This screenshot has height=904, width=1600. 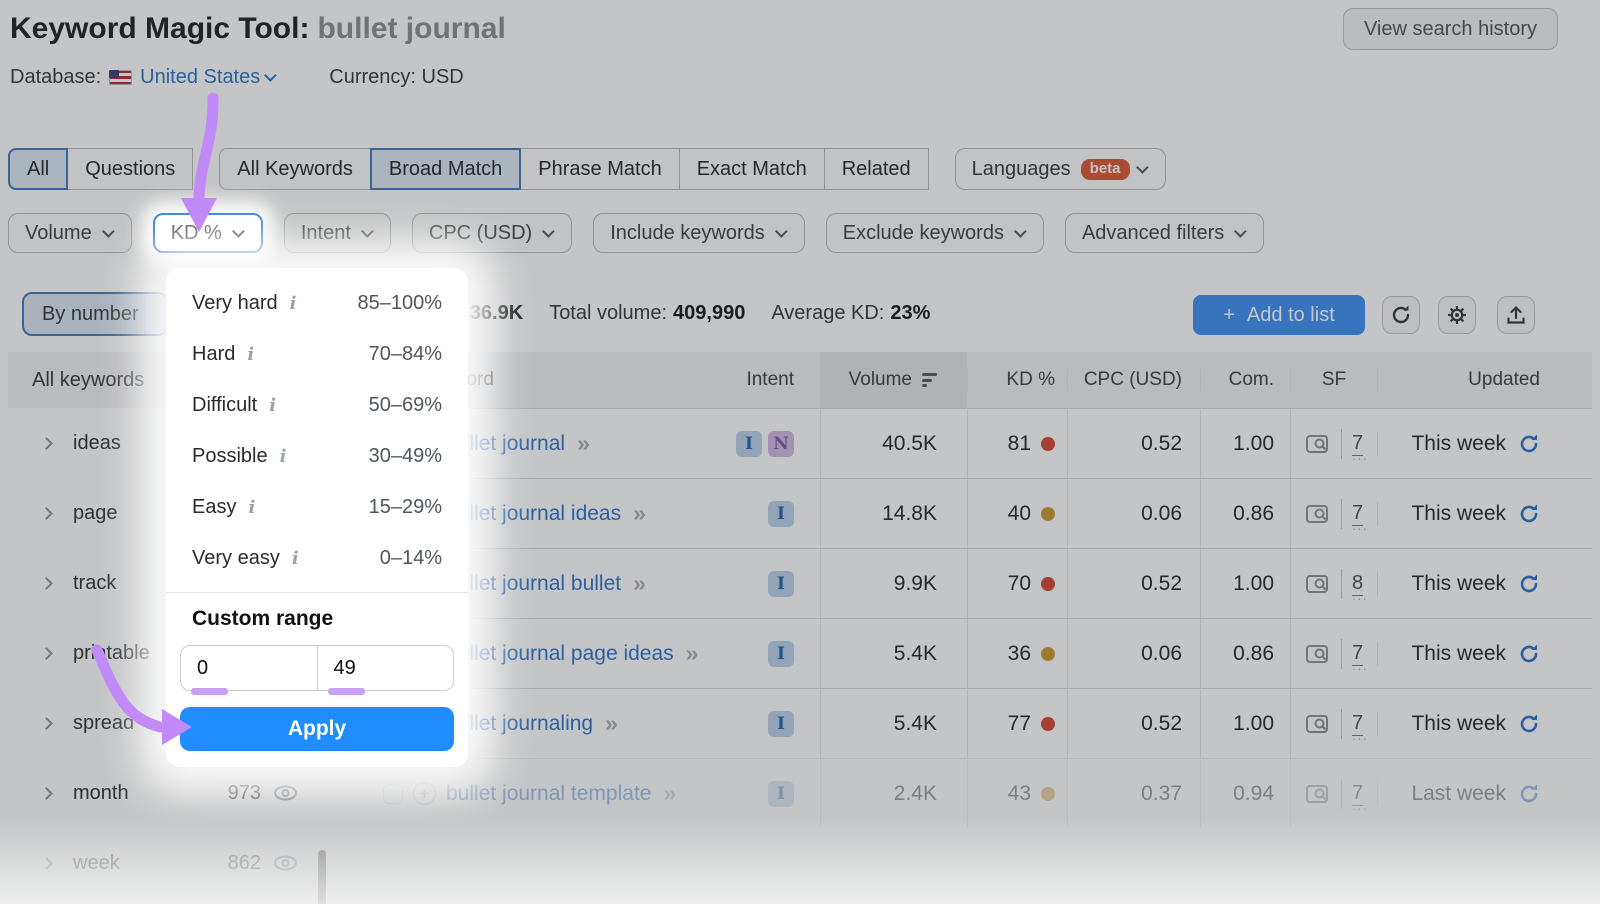 What do you see at coordinates (1060, 169) in the screenshot?
I see `languages-dropdown: Languages beta` at bounding box center [1060, 169].